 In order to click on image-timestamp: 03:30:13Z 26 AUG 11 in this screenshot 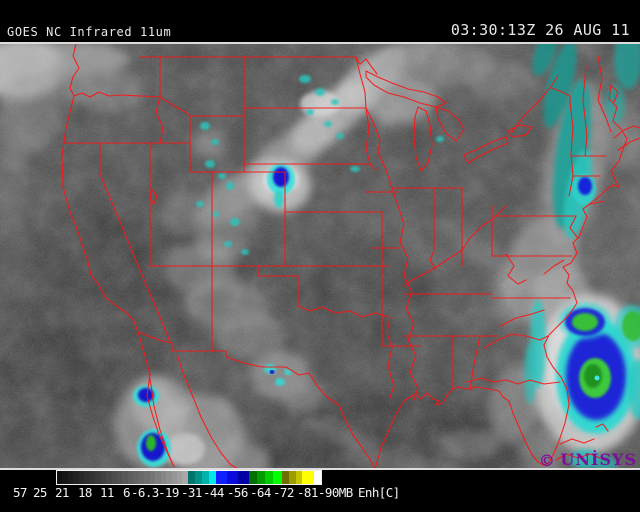, I will do `click(540, 30)`.